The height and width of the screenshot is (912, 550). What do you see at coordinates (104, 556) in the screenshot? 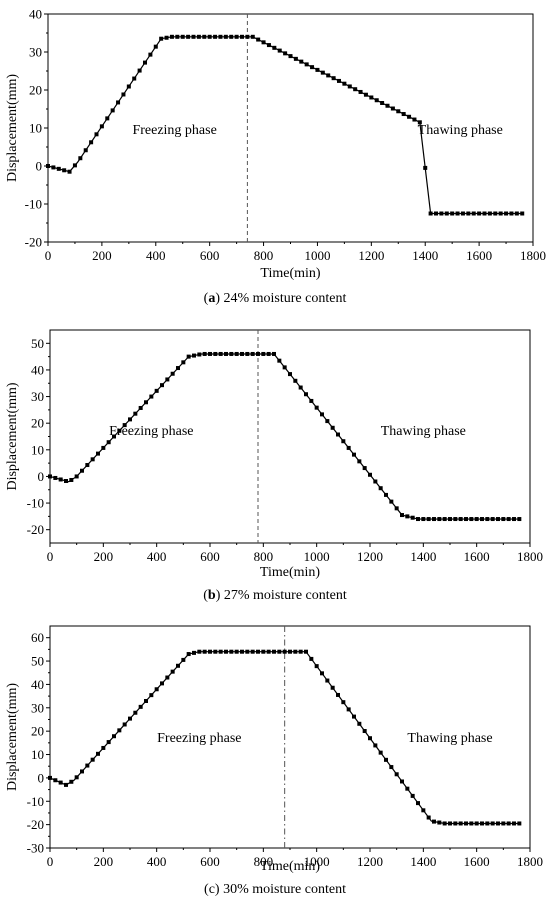
I see `x-tick-label: 200` at bounding box center [104, 556].